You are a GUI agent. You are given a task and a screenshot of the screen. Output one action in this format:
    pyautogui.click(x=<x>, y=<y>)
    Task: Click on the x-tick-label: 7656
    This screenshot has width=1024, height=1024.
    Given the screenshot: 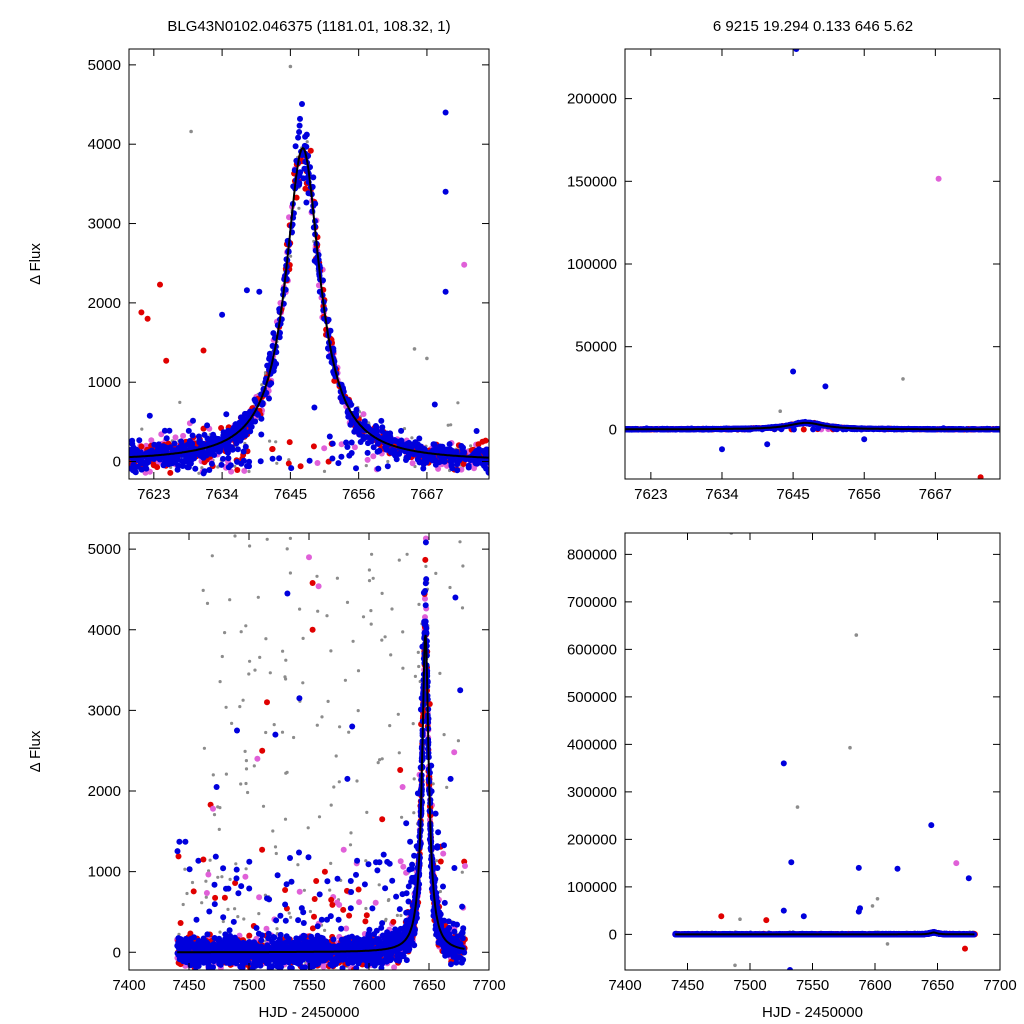 What is the action you would take?
    pyautogui.click(x=864, y=494)
    